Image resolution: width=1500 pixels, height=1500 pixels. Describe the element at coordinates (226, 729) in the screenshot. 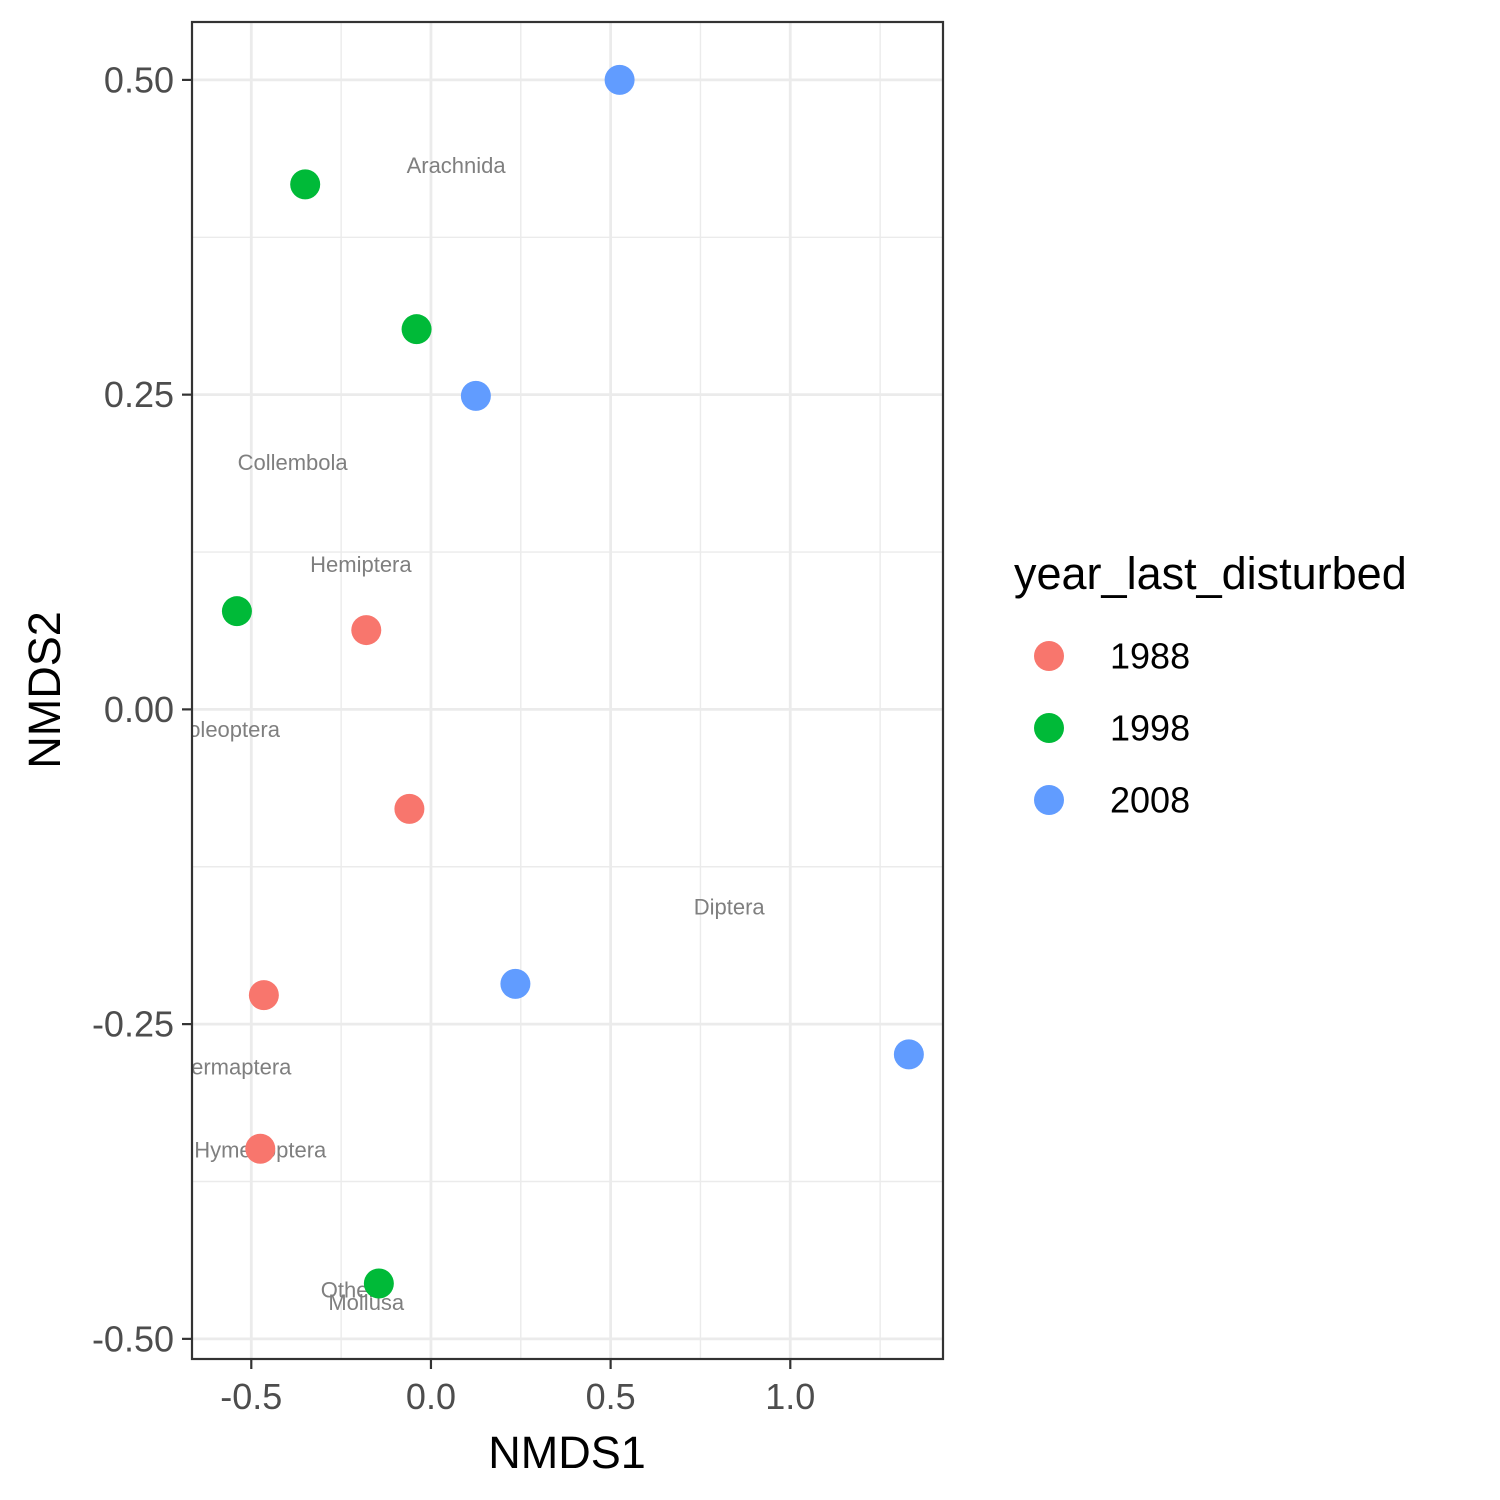

I see `taxon-label: Coleoptera` at that location.